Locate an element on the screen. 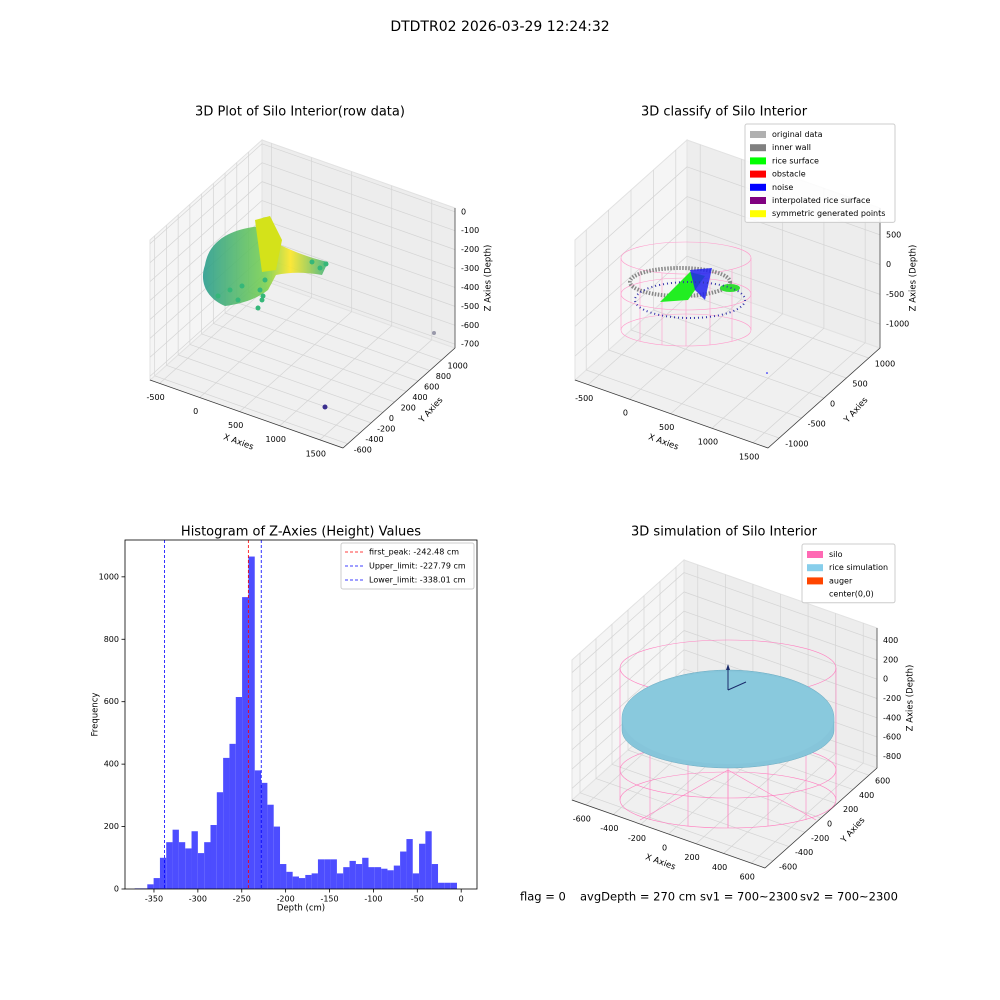 This screenshot has width=1000, height=1000. axis-line is located at coordinates (821, 818).